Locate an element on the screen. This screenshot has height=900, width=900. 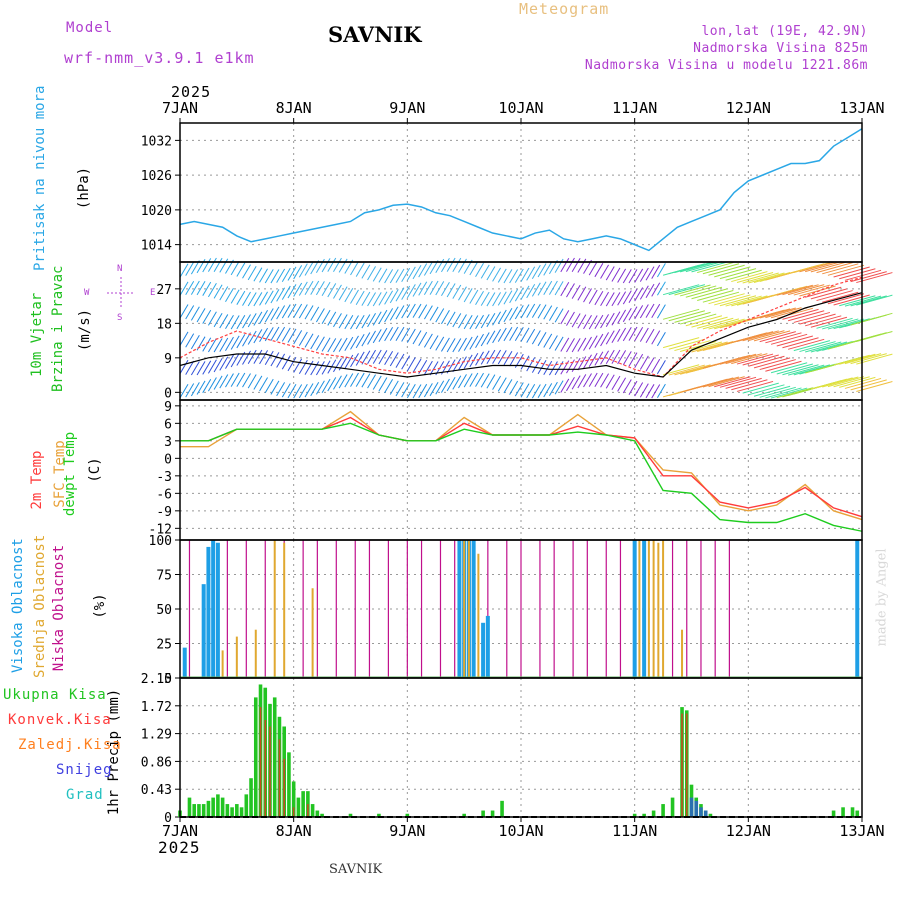
cloud-tick-label: 100 is located at coordinates (160, 541).